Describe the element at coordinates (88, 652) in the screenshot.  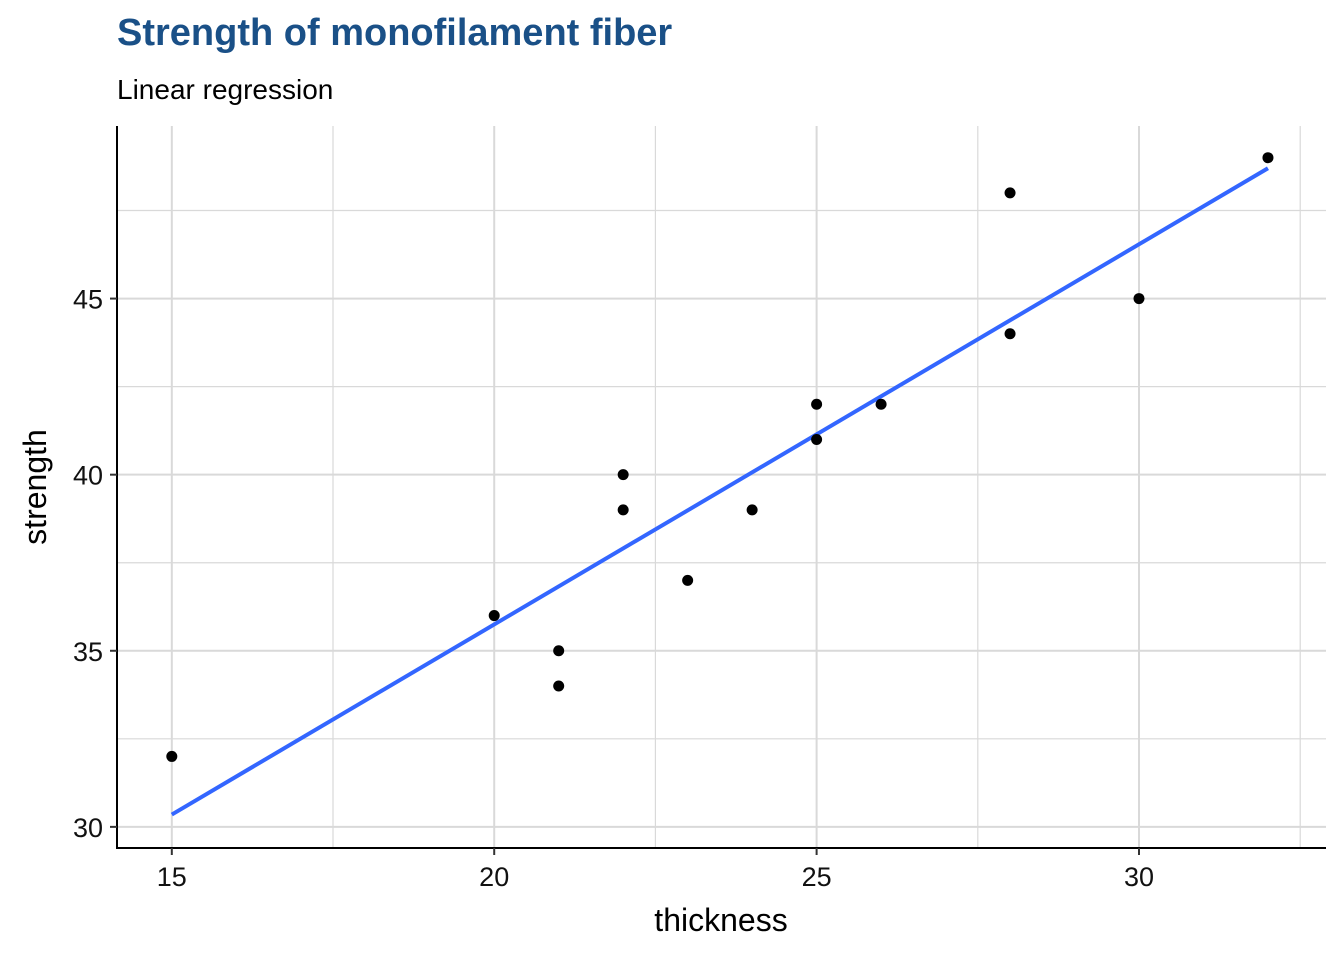
I see `y-tick-label: 35` at that location.